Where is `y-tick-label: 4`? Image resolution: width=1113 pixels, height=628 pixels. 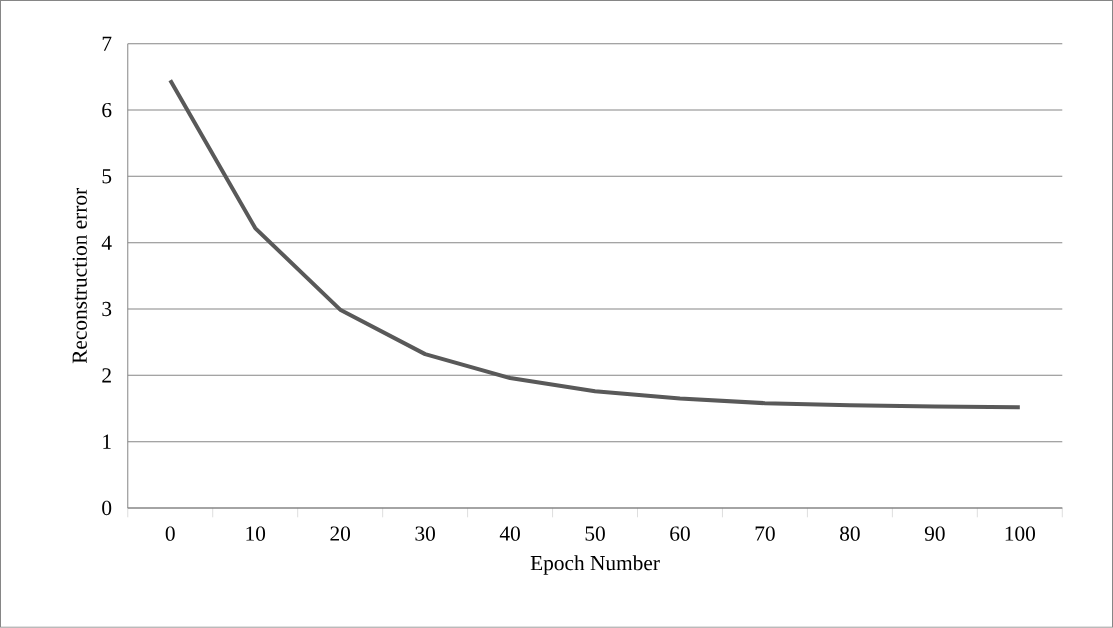
y-tick-label: 4 is located at coordinates (106, 242).